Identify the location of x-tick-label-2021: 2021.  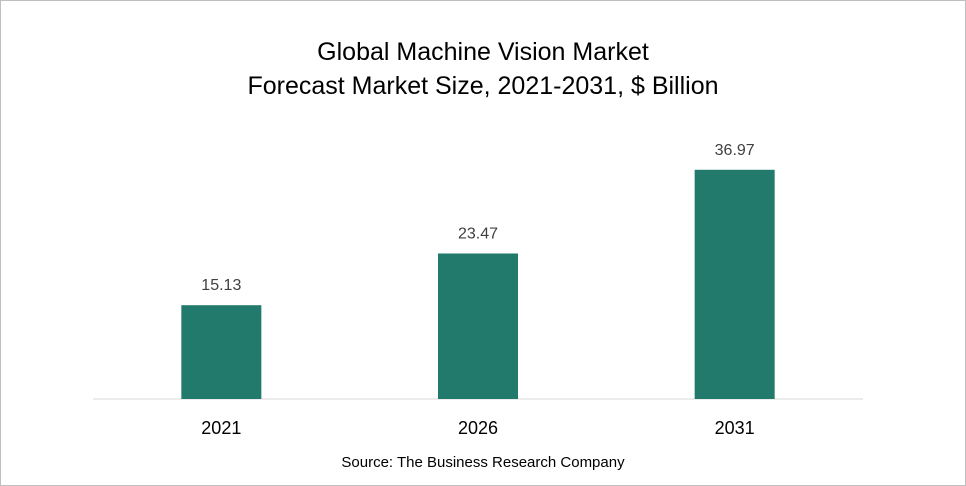
(221, 428).